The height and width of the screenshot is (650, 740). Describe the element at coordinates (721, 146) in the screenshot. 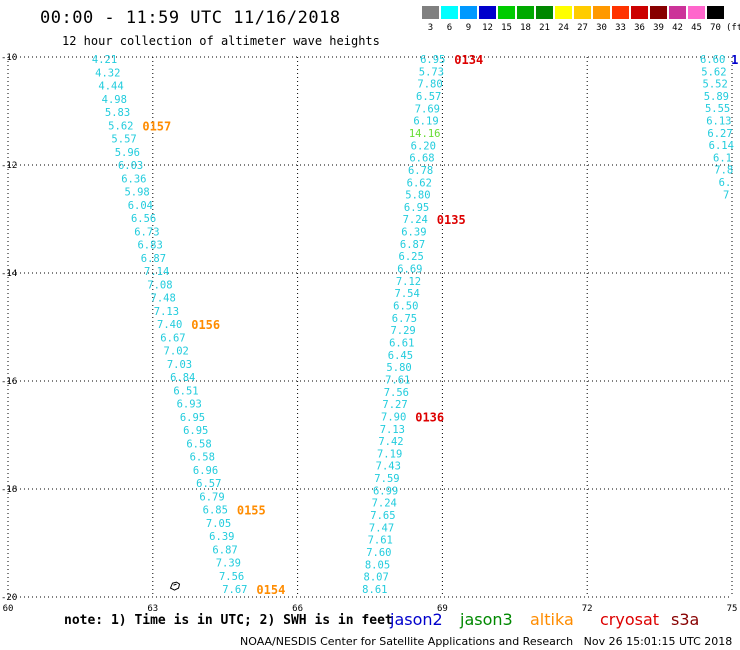

I see `wave-height-label: 6.14` at that location.